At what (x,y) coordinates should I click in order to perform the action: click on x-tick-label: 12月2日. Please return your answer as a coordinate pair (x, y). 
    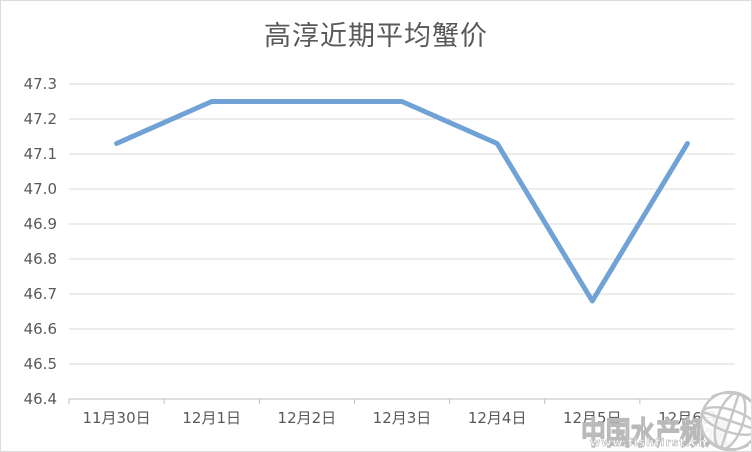
    Looking at the image, I should click on (307, 418).